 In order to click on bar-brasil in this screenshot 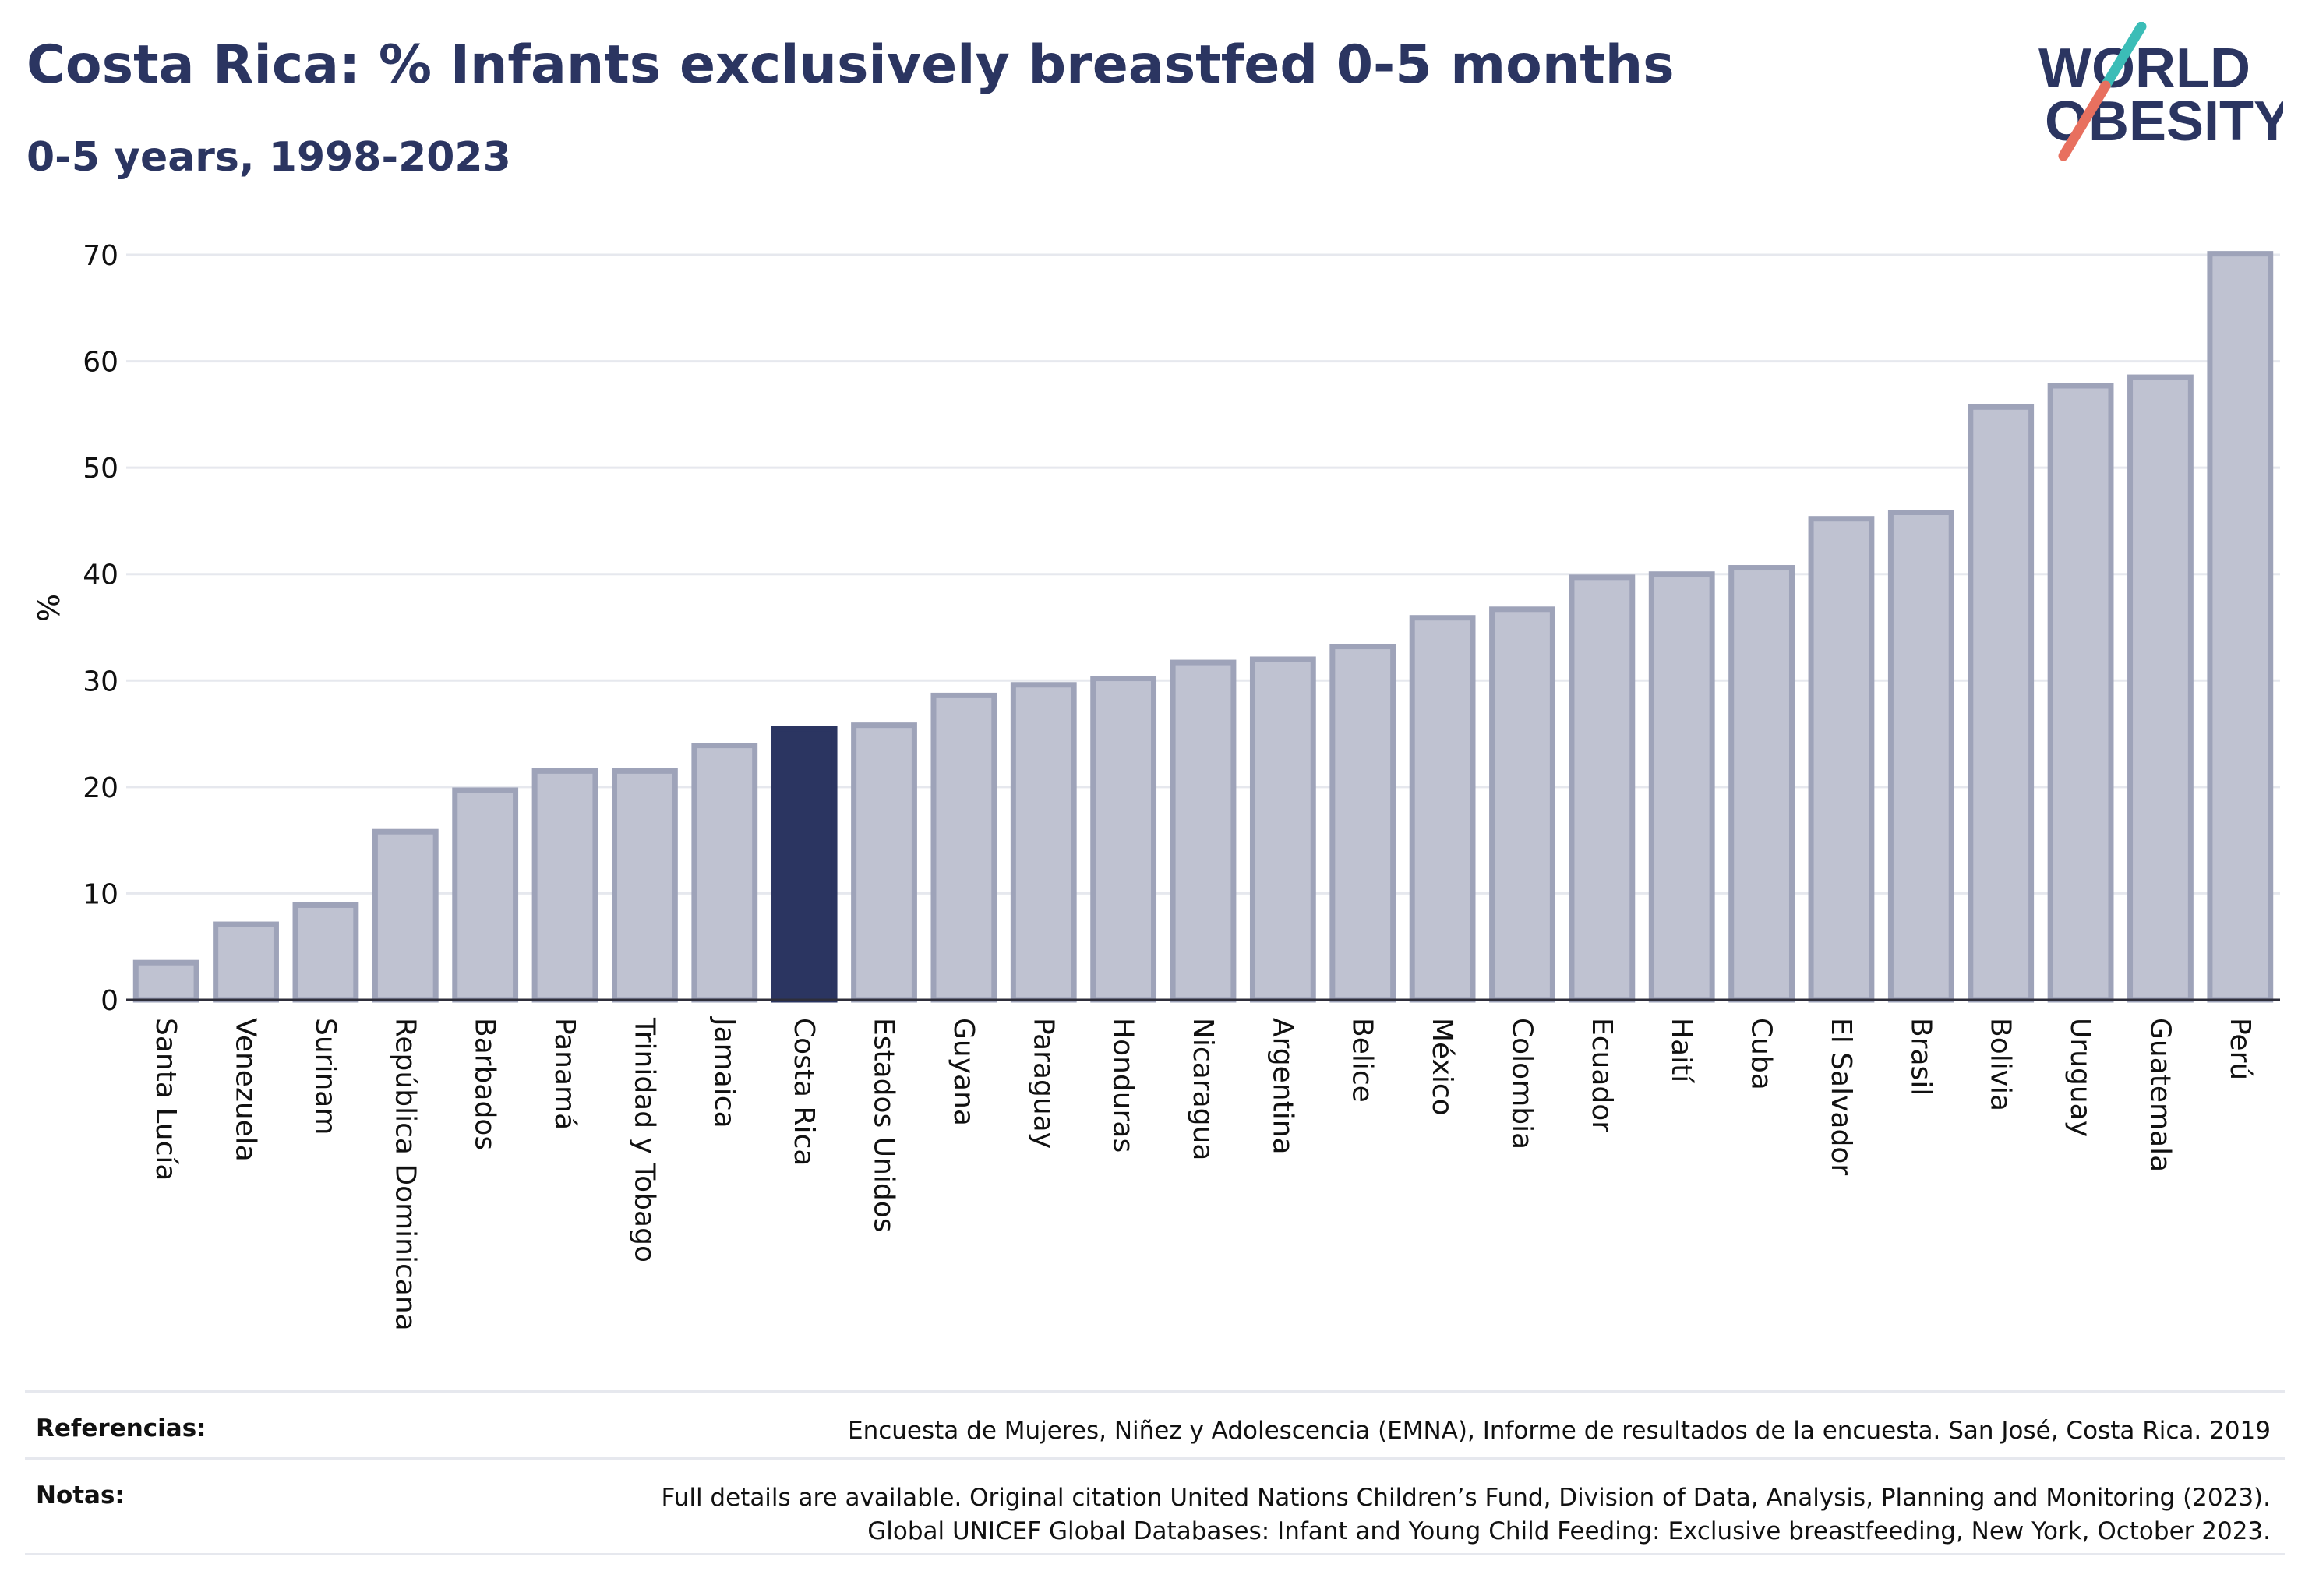, I will do `click(1920, 756)`.